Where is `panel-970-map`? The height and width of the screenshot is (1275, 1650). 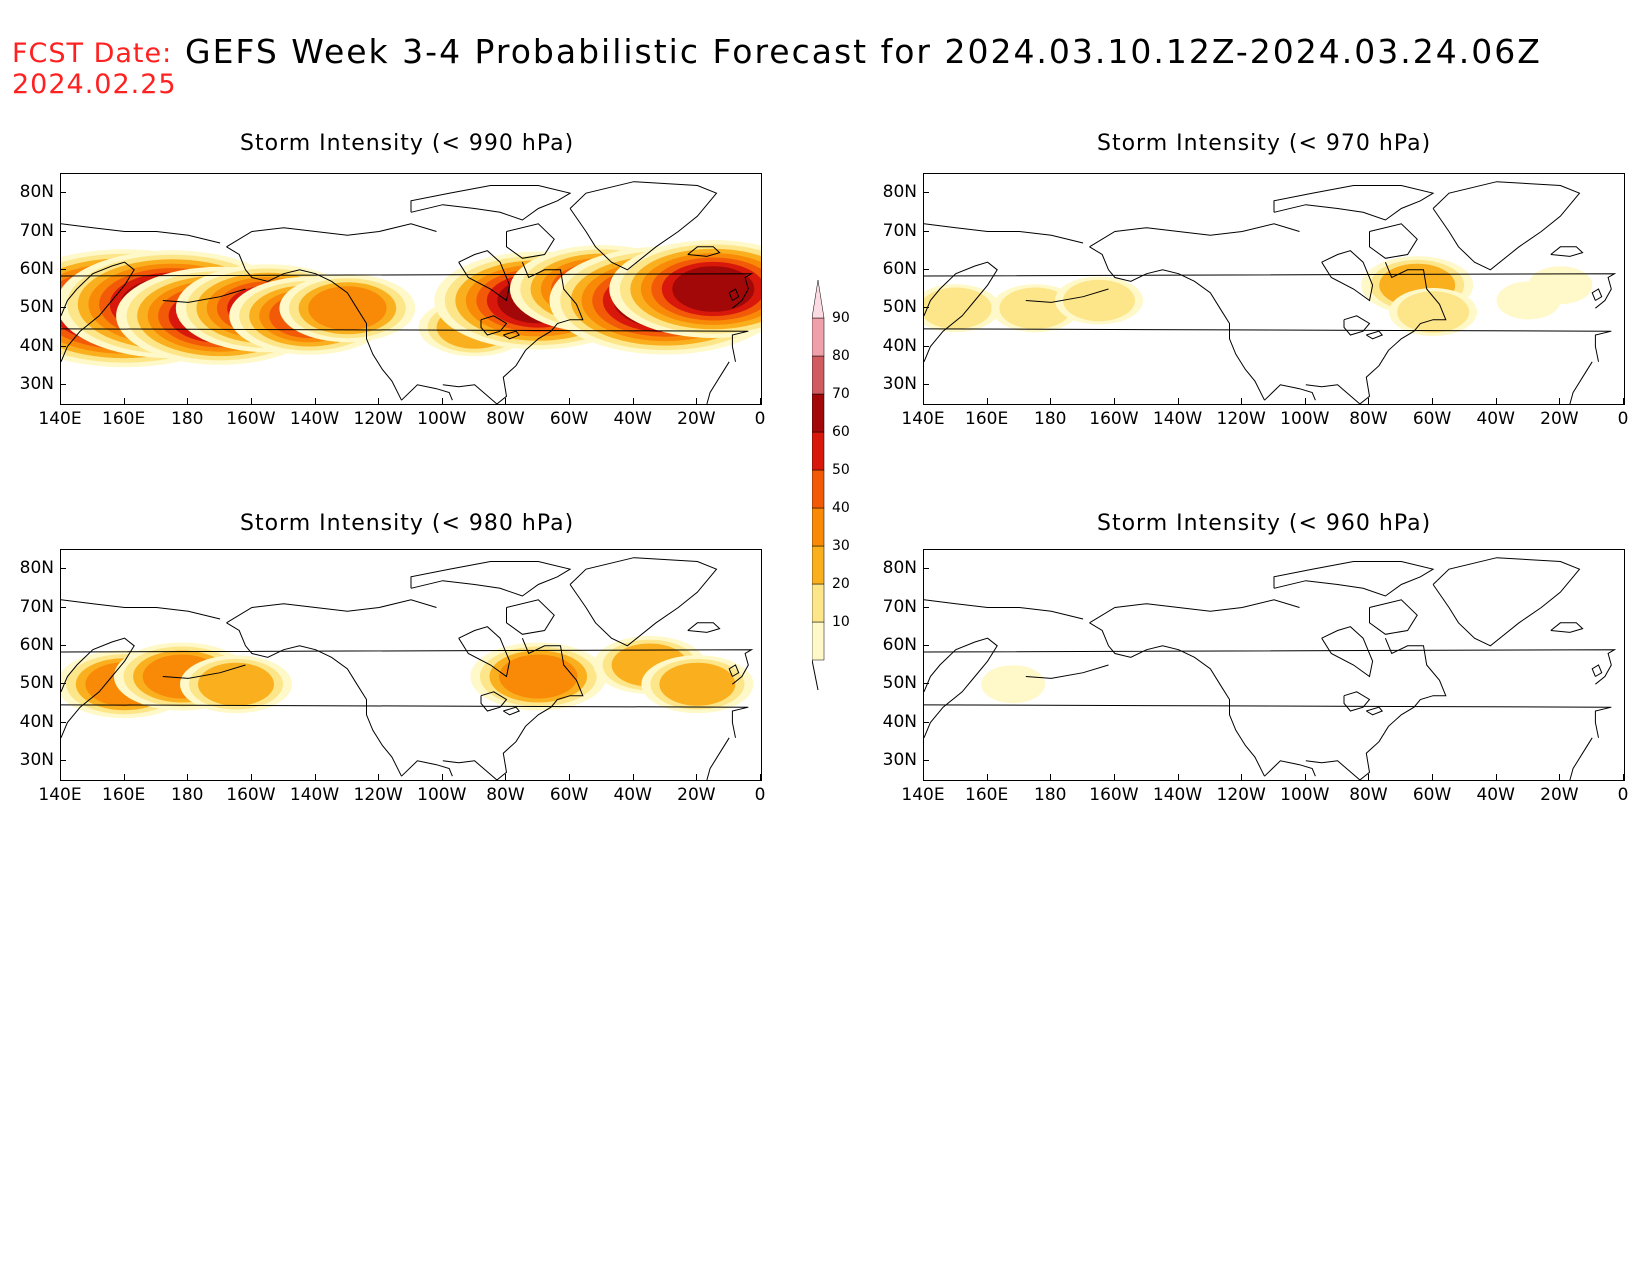 panel-970-map is located at coordinates (1274, 289).